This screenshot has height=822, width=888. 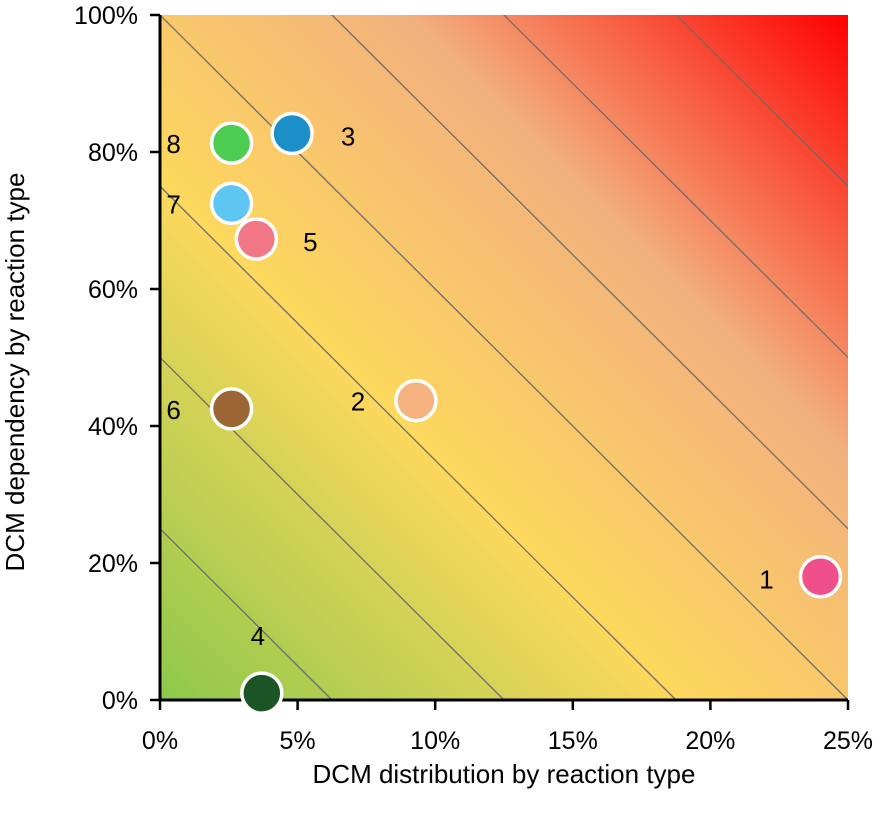 I want to click on y-tick-label: 100%, so click(x=106, y=16).